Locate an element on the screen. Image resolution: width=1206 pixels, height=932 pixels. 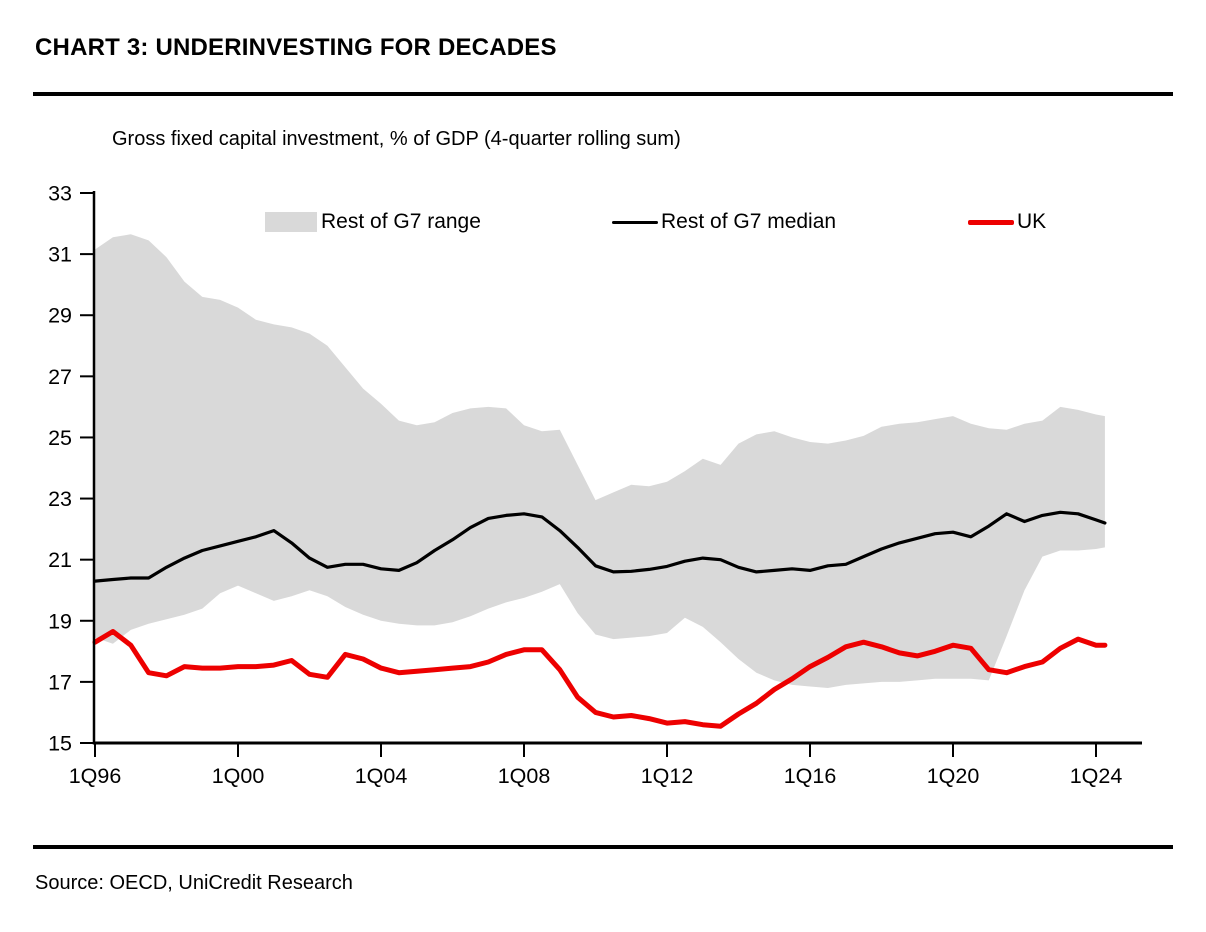
y-tick-label: 17 is located at coordinates (60, 682).